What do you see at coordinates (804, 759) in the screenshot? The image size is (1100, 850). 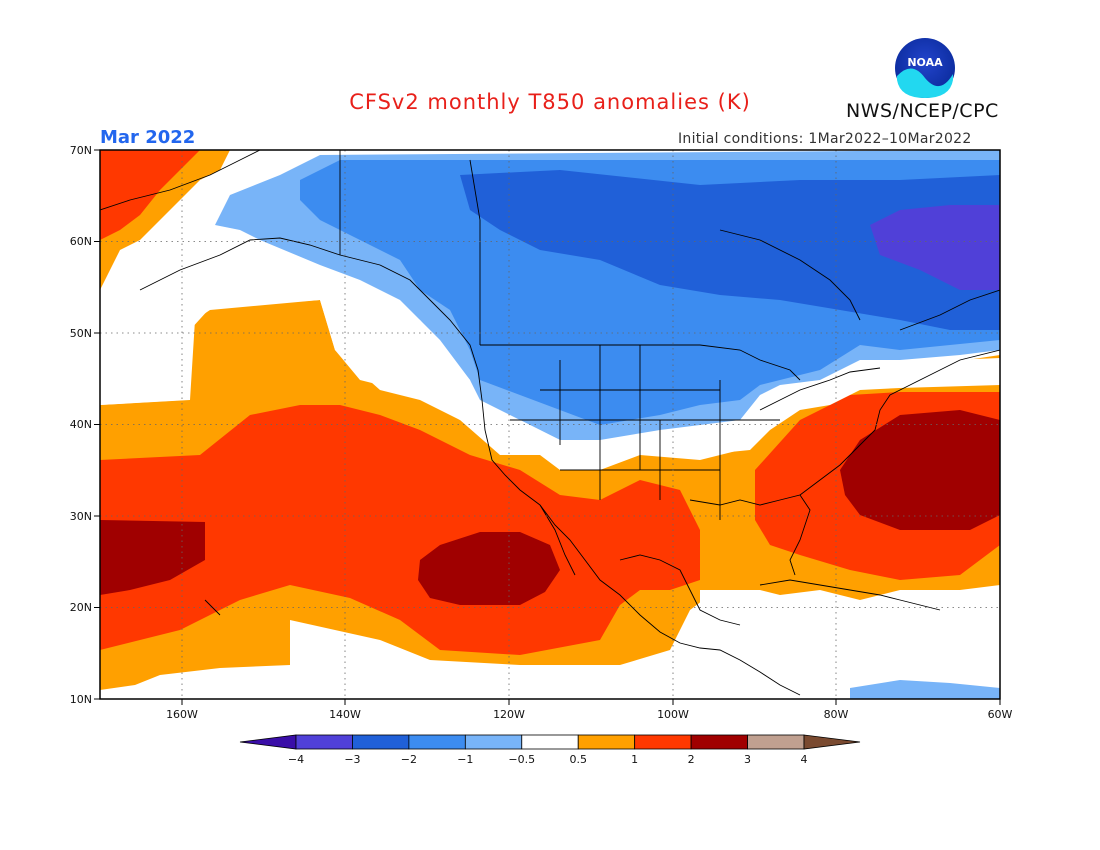 I see `legend-label: 4` at bounding box center [804, 759].